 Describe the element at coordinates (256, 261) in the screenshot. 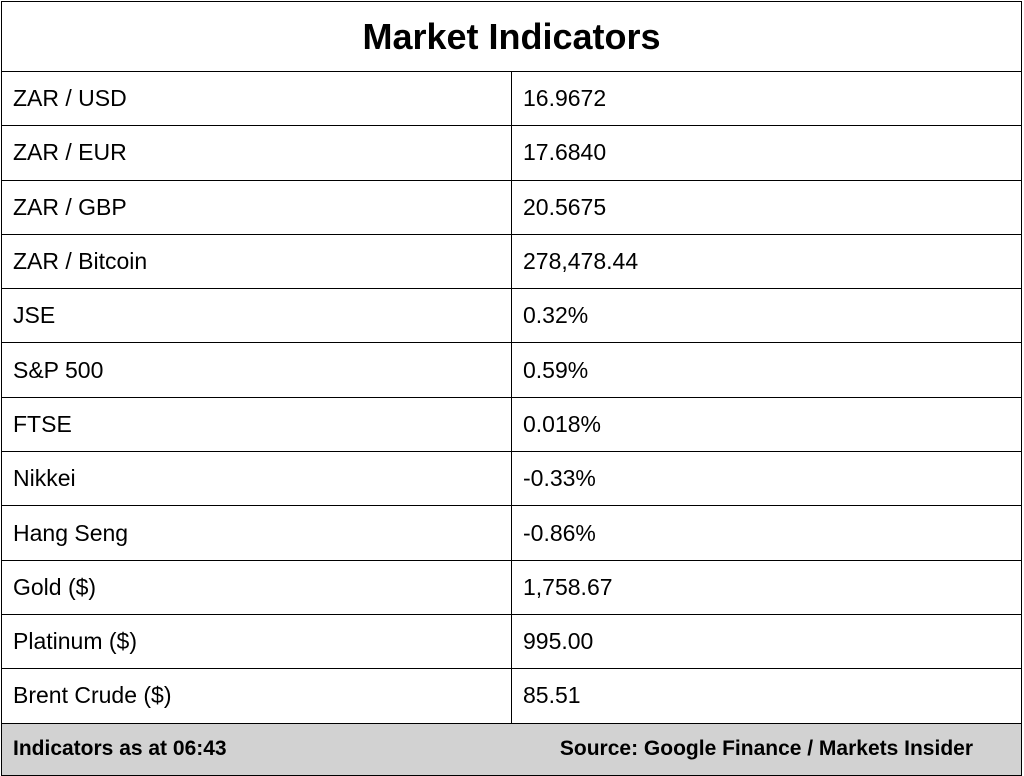

I see `indicator-label: ZAR / Bitcoin` at that location.